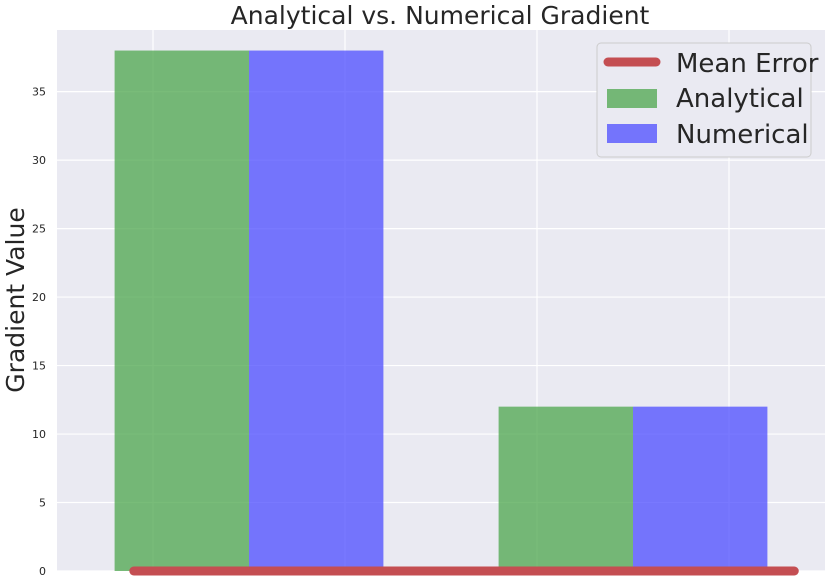 The width and height of the screenshot is (830, 583). What do you see at coordinates (42, 503) in the screenshot?
I see `y-tick-label: 5` at bounding box center [42, 503].